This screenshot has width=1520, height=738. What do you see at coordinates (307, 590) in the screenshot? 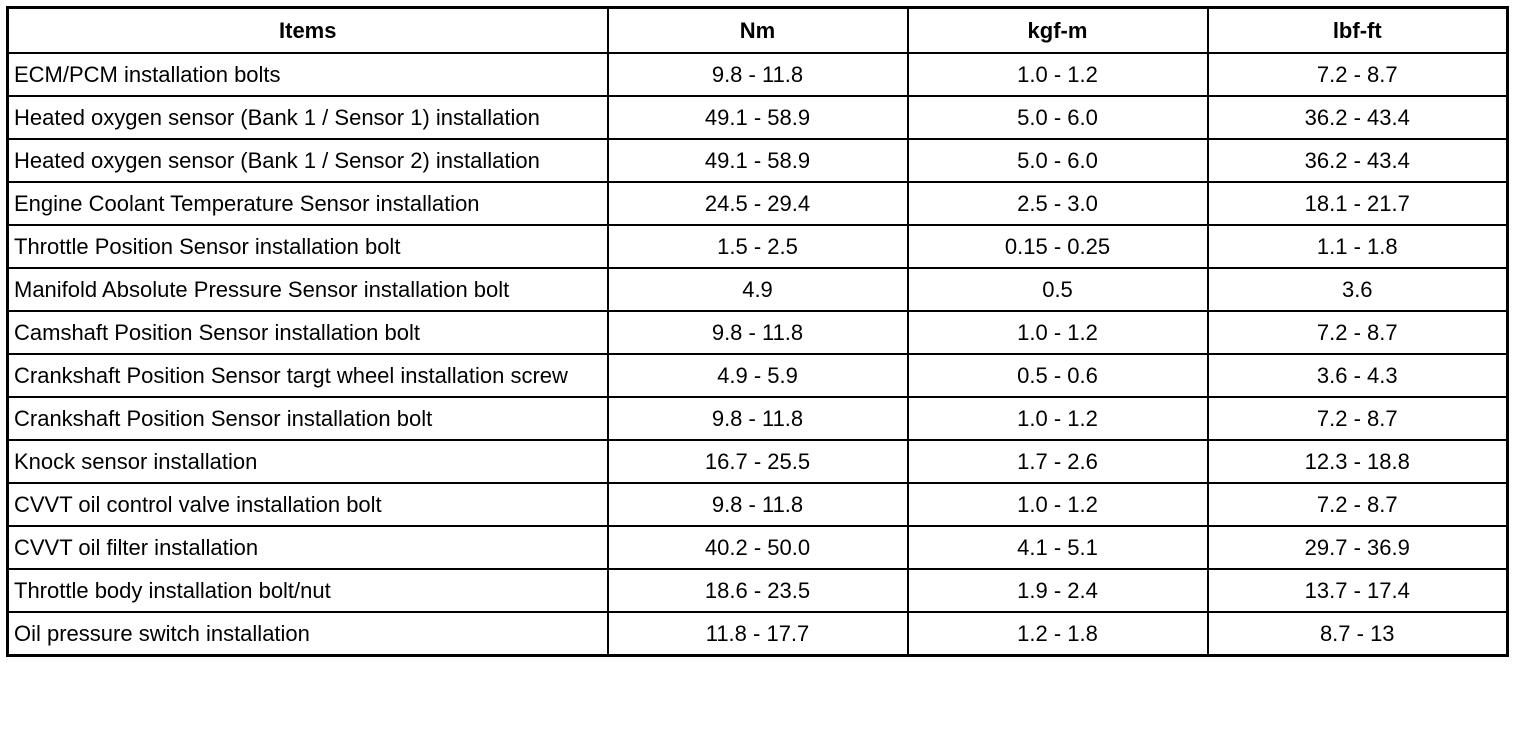
I see `item-cell: Throttle body installation bolt/nut` at bounding box center [307, 590].